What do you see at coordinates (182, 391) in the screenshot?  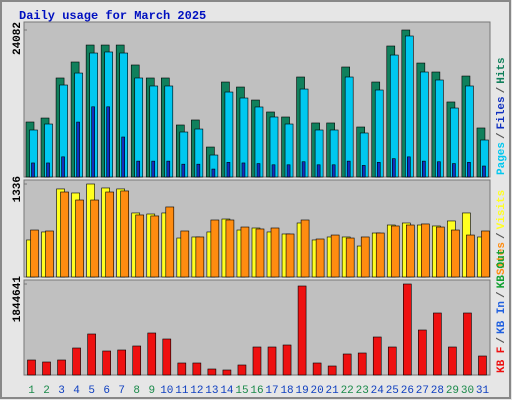 I see `x-tick-label: 11` at bounding box center [182, 391].